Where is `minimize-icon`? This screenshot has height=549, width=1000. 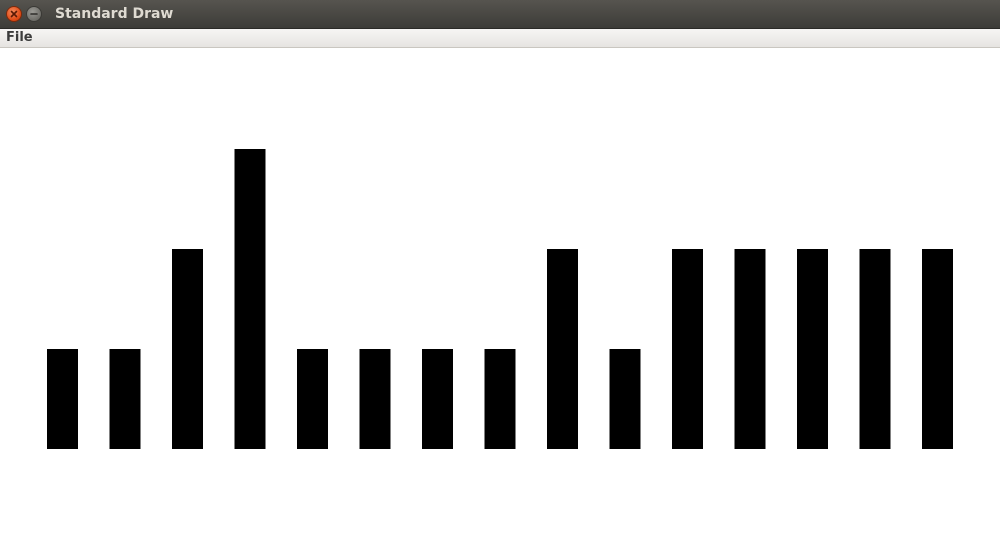
minimize-icon is located at coordinates (34, 14).